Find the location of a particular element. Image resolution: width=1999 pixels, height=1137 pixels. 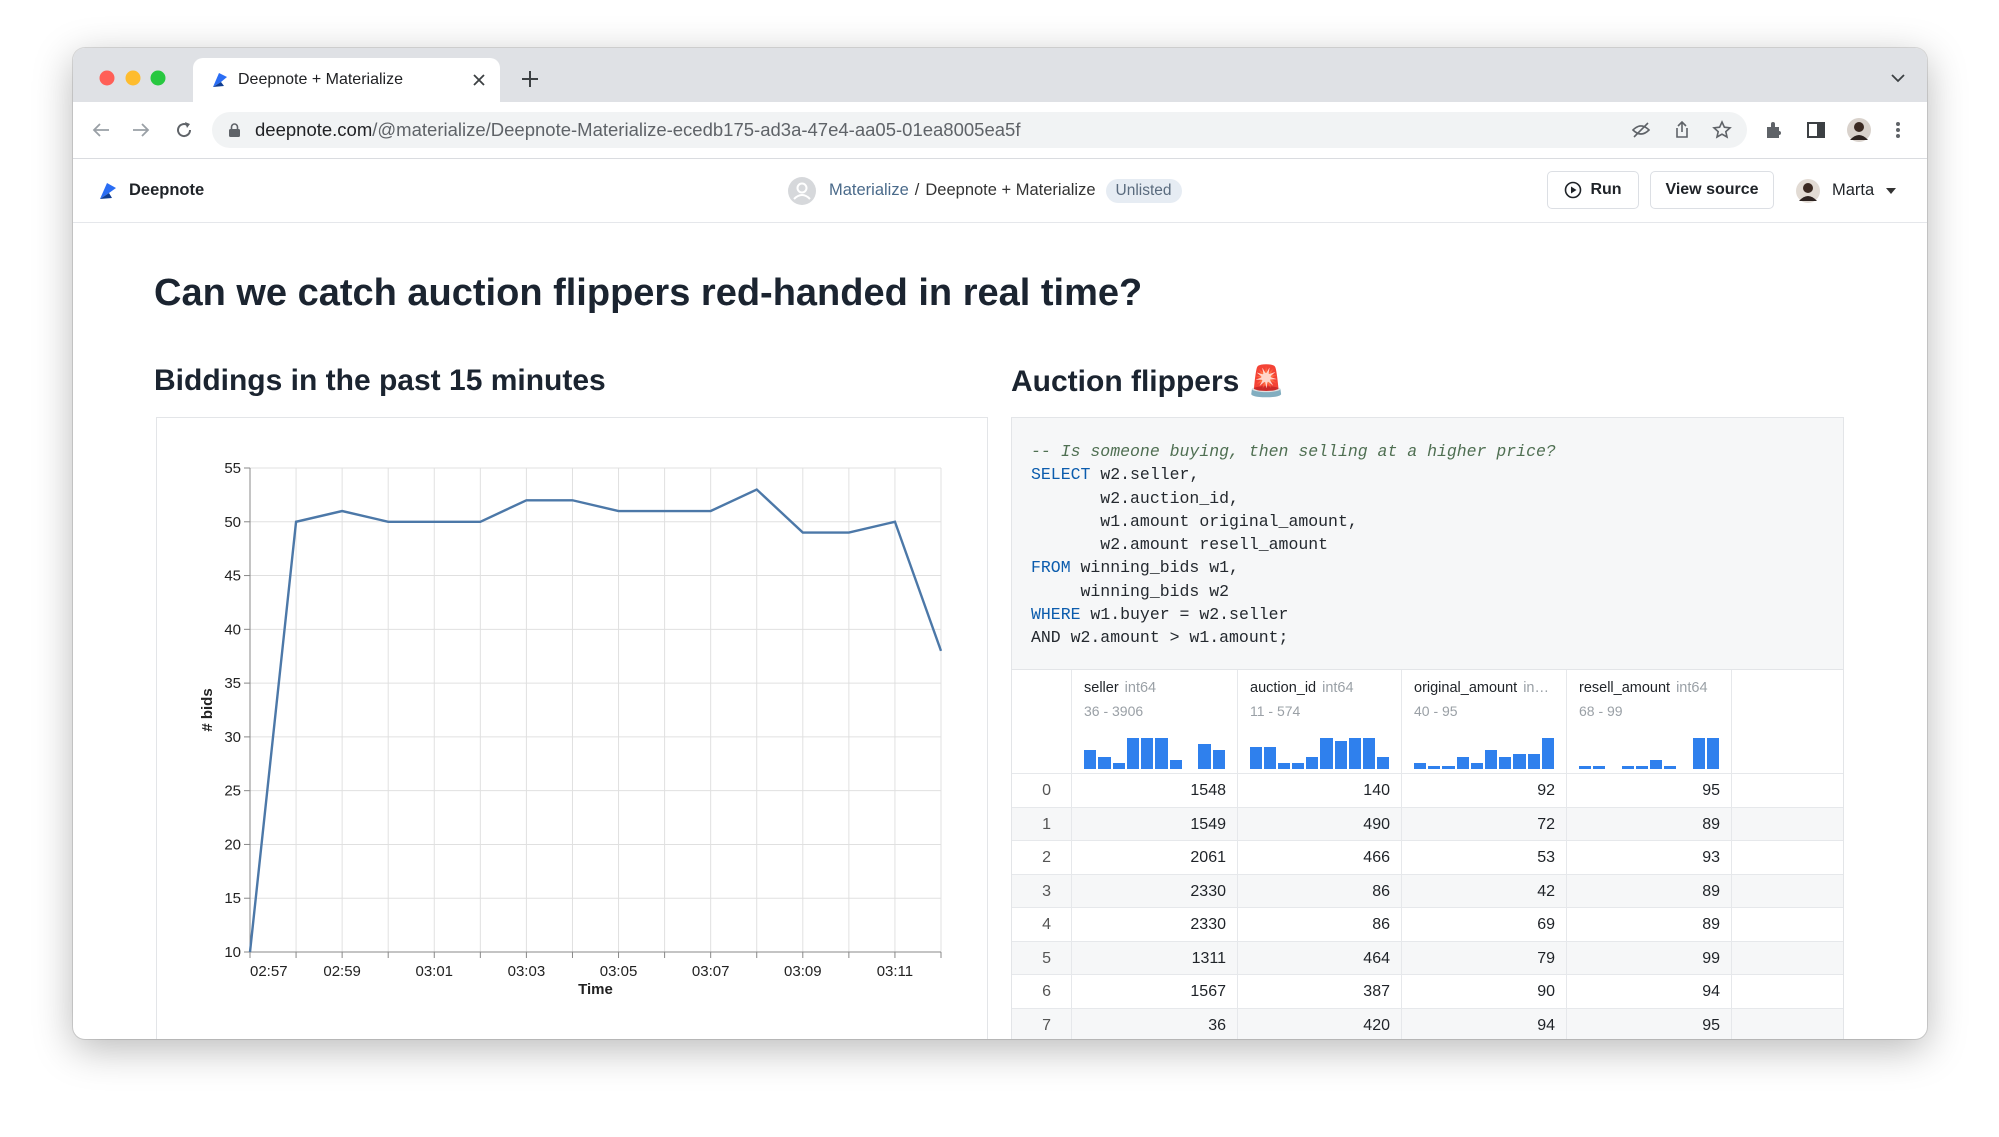

table-cell: 53 is located at coordinates (1484, 858).